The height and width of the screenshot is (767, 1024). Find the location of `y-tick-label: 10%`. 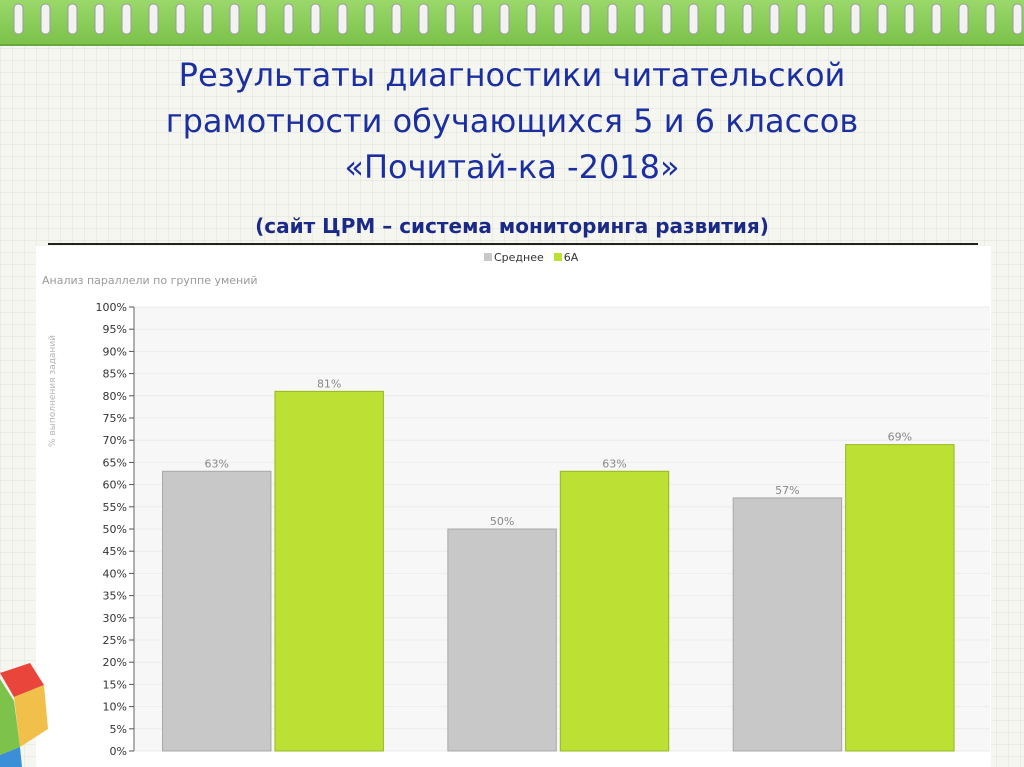

y-tick-label: 10% is located at coordinates (115, 707).